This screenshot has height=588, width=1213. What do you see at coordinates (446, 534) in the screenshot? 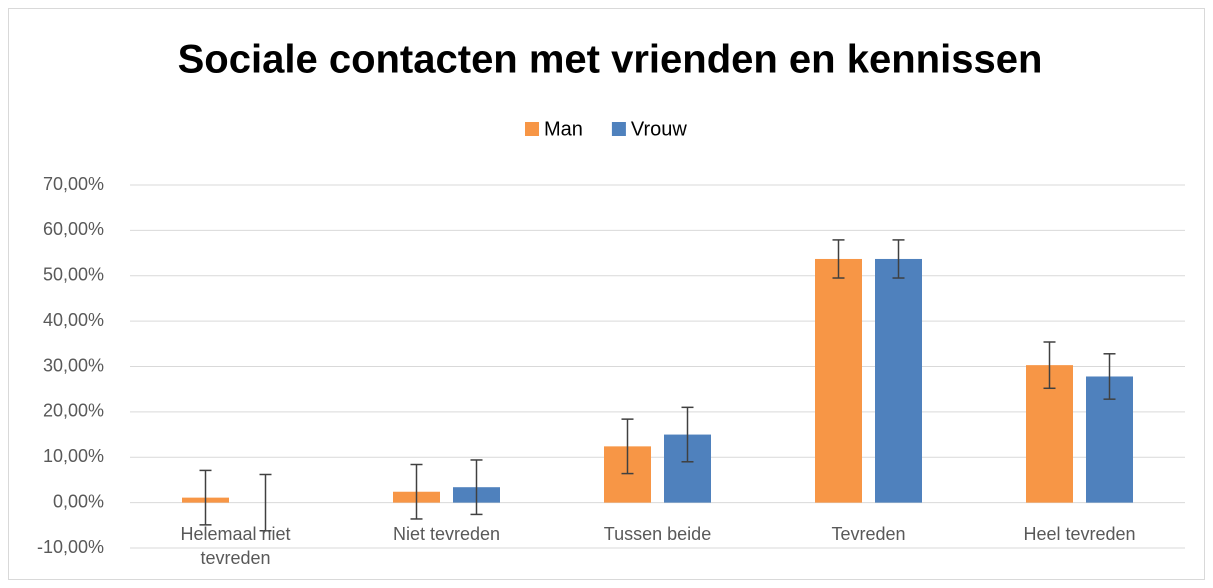
I see `x-tick-label: Niet tevreden` at bounding box center [446, 534].